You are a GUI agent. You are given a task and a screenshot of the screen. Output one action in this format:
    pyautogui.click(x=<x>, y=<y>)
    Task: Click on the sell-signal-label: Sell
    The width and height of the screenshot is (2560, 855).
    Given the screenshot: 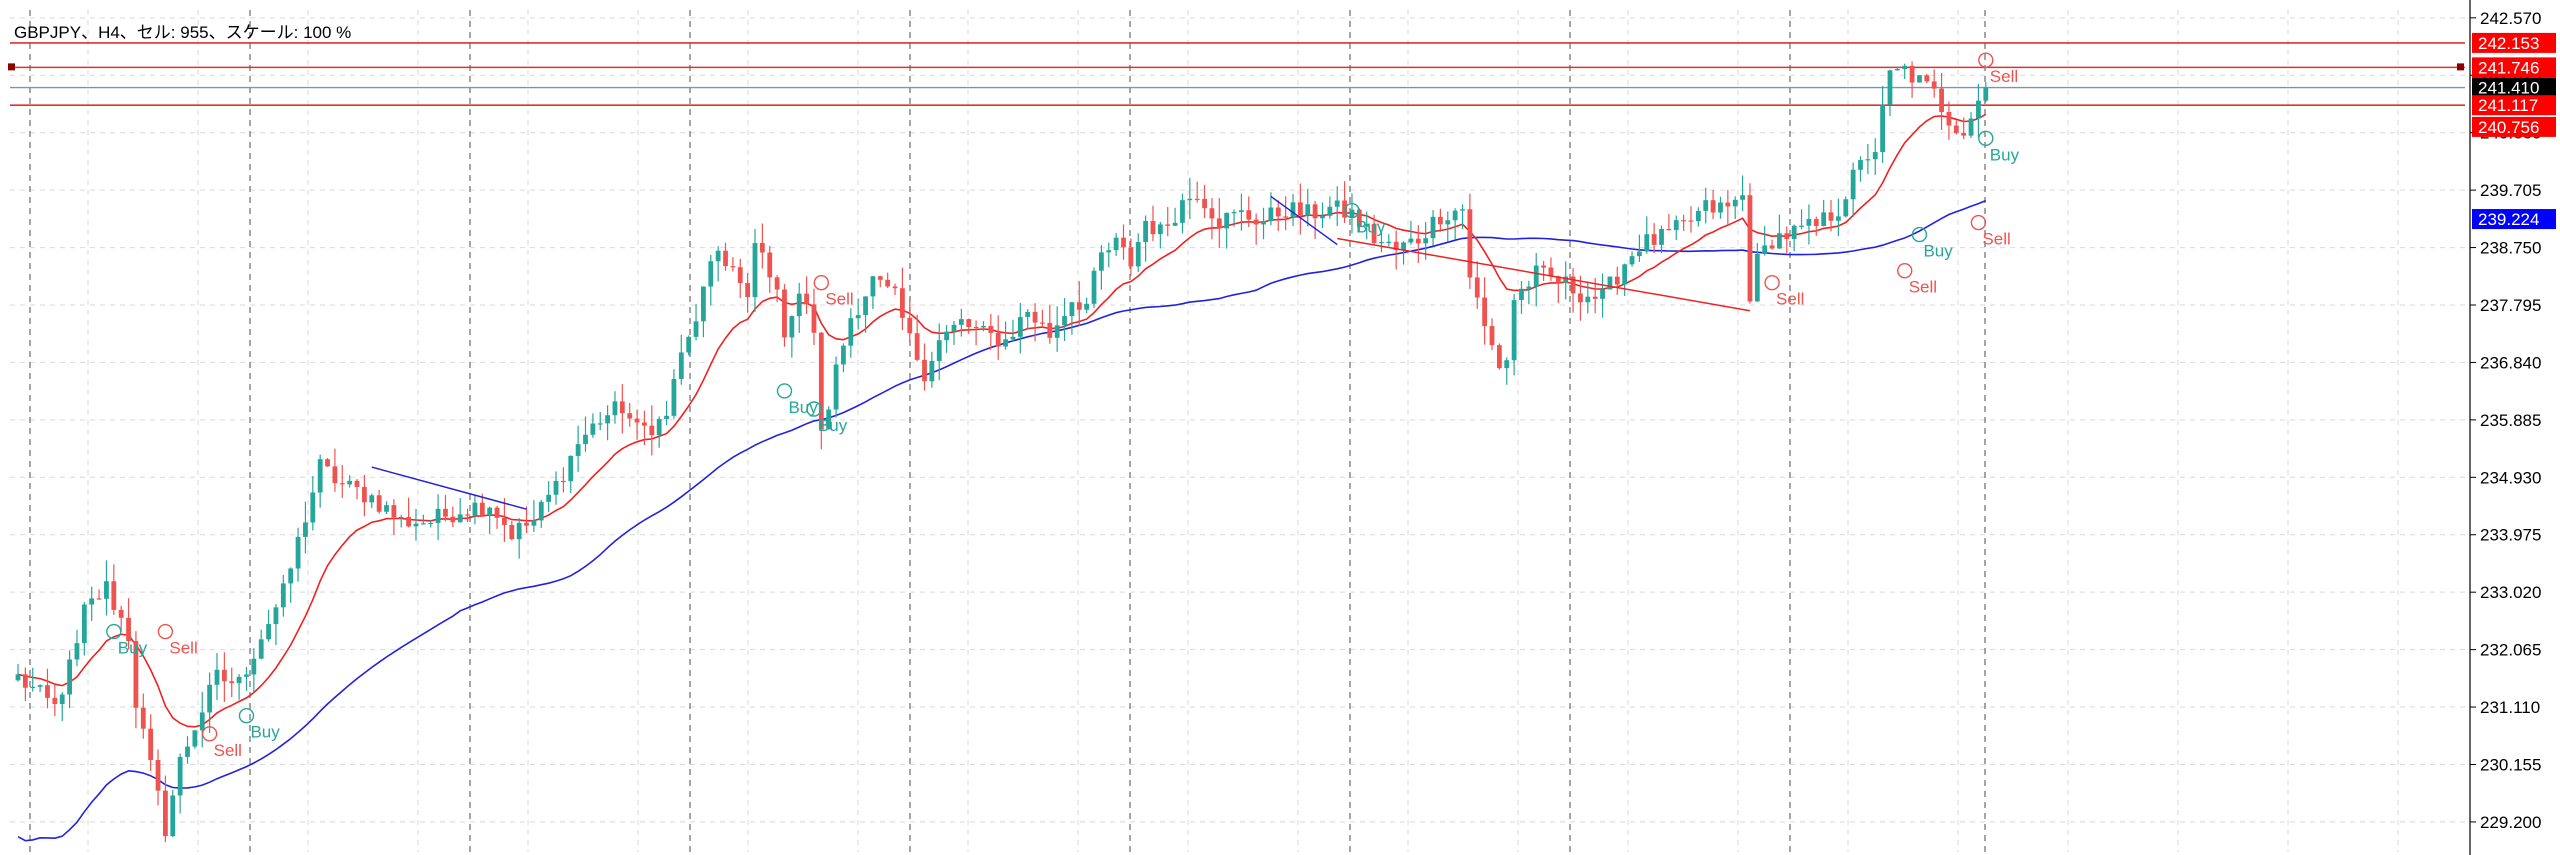 What is the action you would take?
    pyautogui.click(x=1923, y=287)
    